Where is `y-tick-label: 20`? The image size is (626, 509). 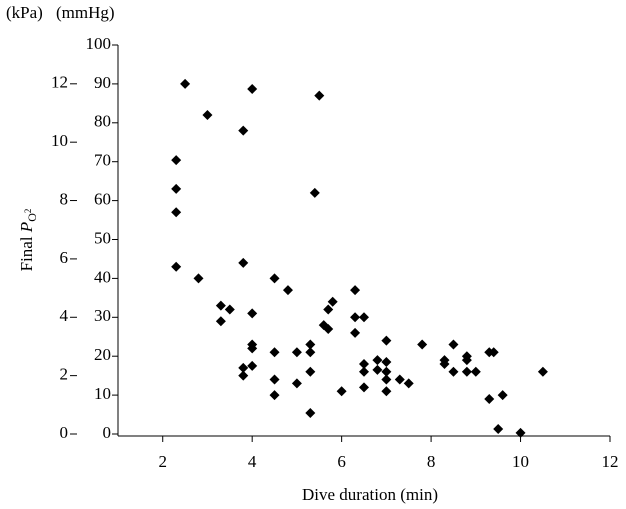
y-tick-label: 20 is located at coordinates (102, 354).